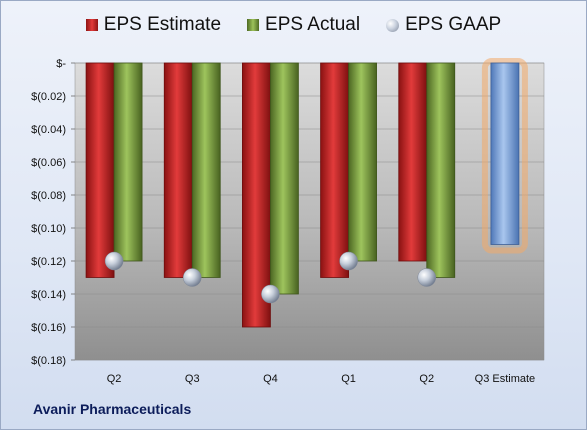 The height and width of the screenshot is (430, 587). What do you see at coordinates (61, 64) in the screenshot?
I see `y-tick-label: $-` at bounding box center [61, 64].